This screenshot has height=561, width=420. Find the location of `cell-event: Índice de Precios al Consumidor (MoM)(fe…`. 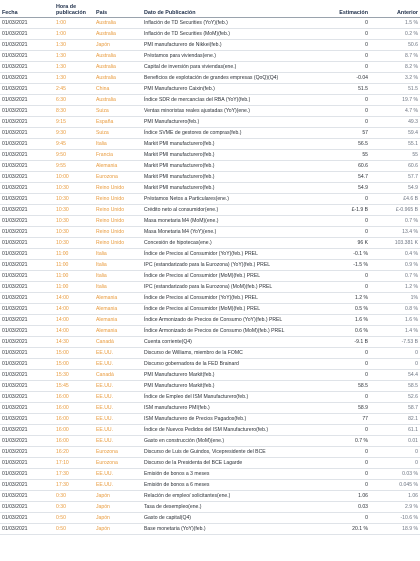

cell-event: Índice de Precios al Consumidor (MoM)(fe… is located at coordinates (202, 275).